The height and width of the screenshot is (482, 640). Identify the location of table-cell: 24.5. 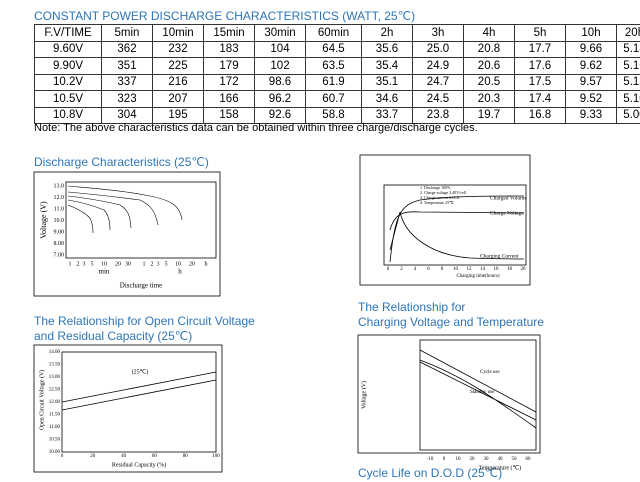
(438, 99).